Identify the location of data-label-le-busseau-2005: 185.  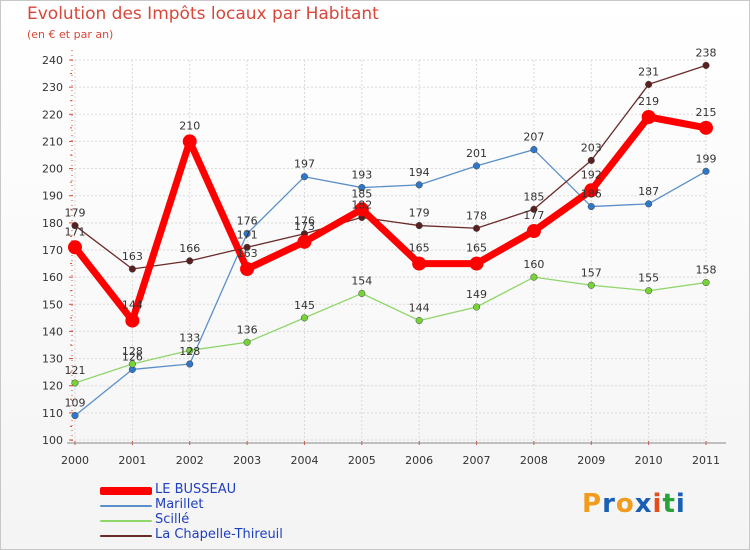
(361, 193).